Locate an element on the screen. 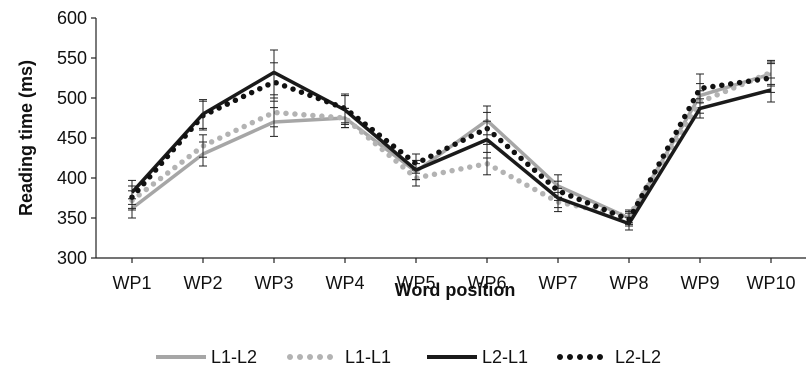  legend-item: L1-L1 is located at coordinates (339, 357).